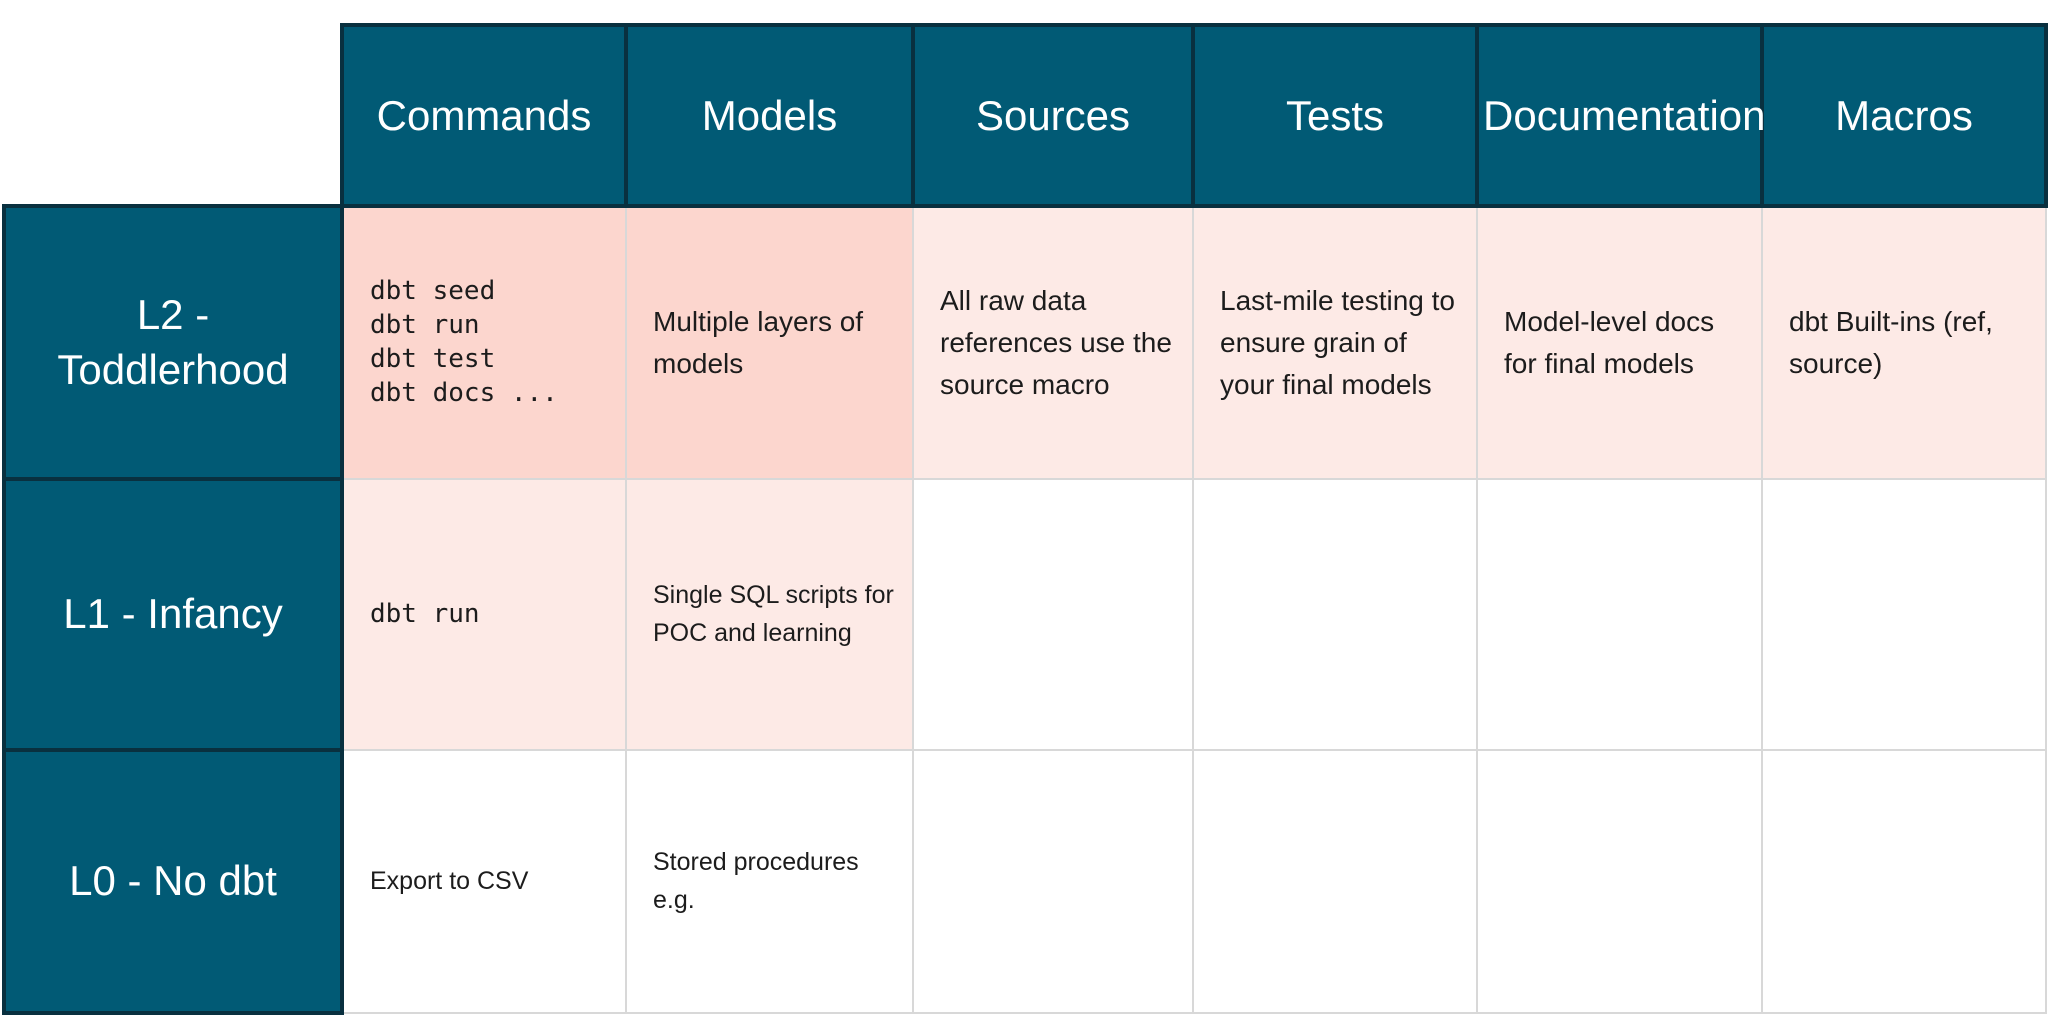 The height and width of the screenshot is (1018, 2048). What do you see at coordinates (173, 342) in the screenshot?
I see `row-header-l2: L2 - Toddlerhood` at bounding box center [173, 342].